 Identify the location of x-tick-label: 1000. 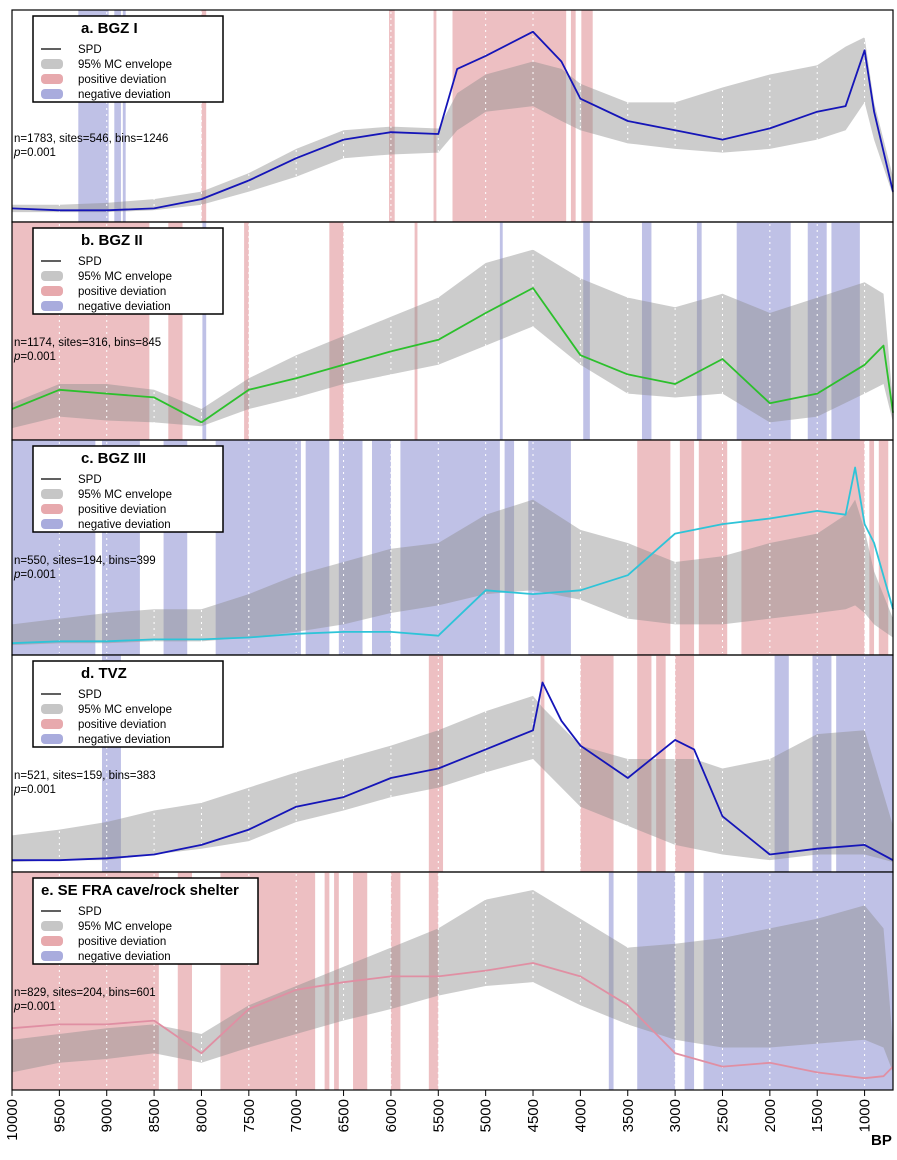
(865, 1115).